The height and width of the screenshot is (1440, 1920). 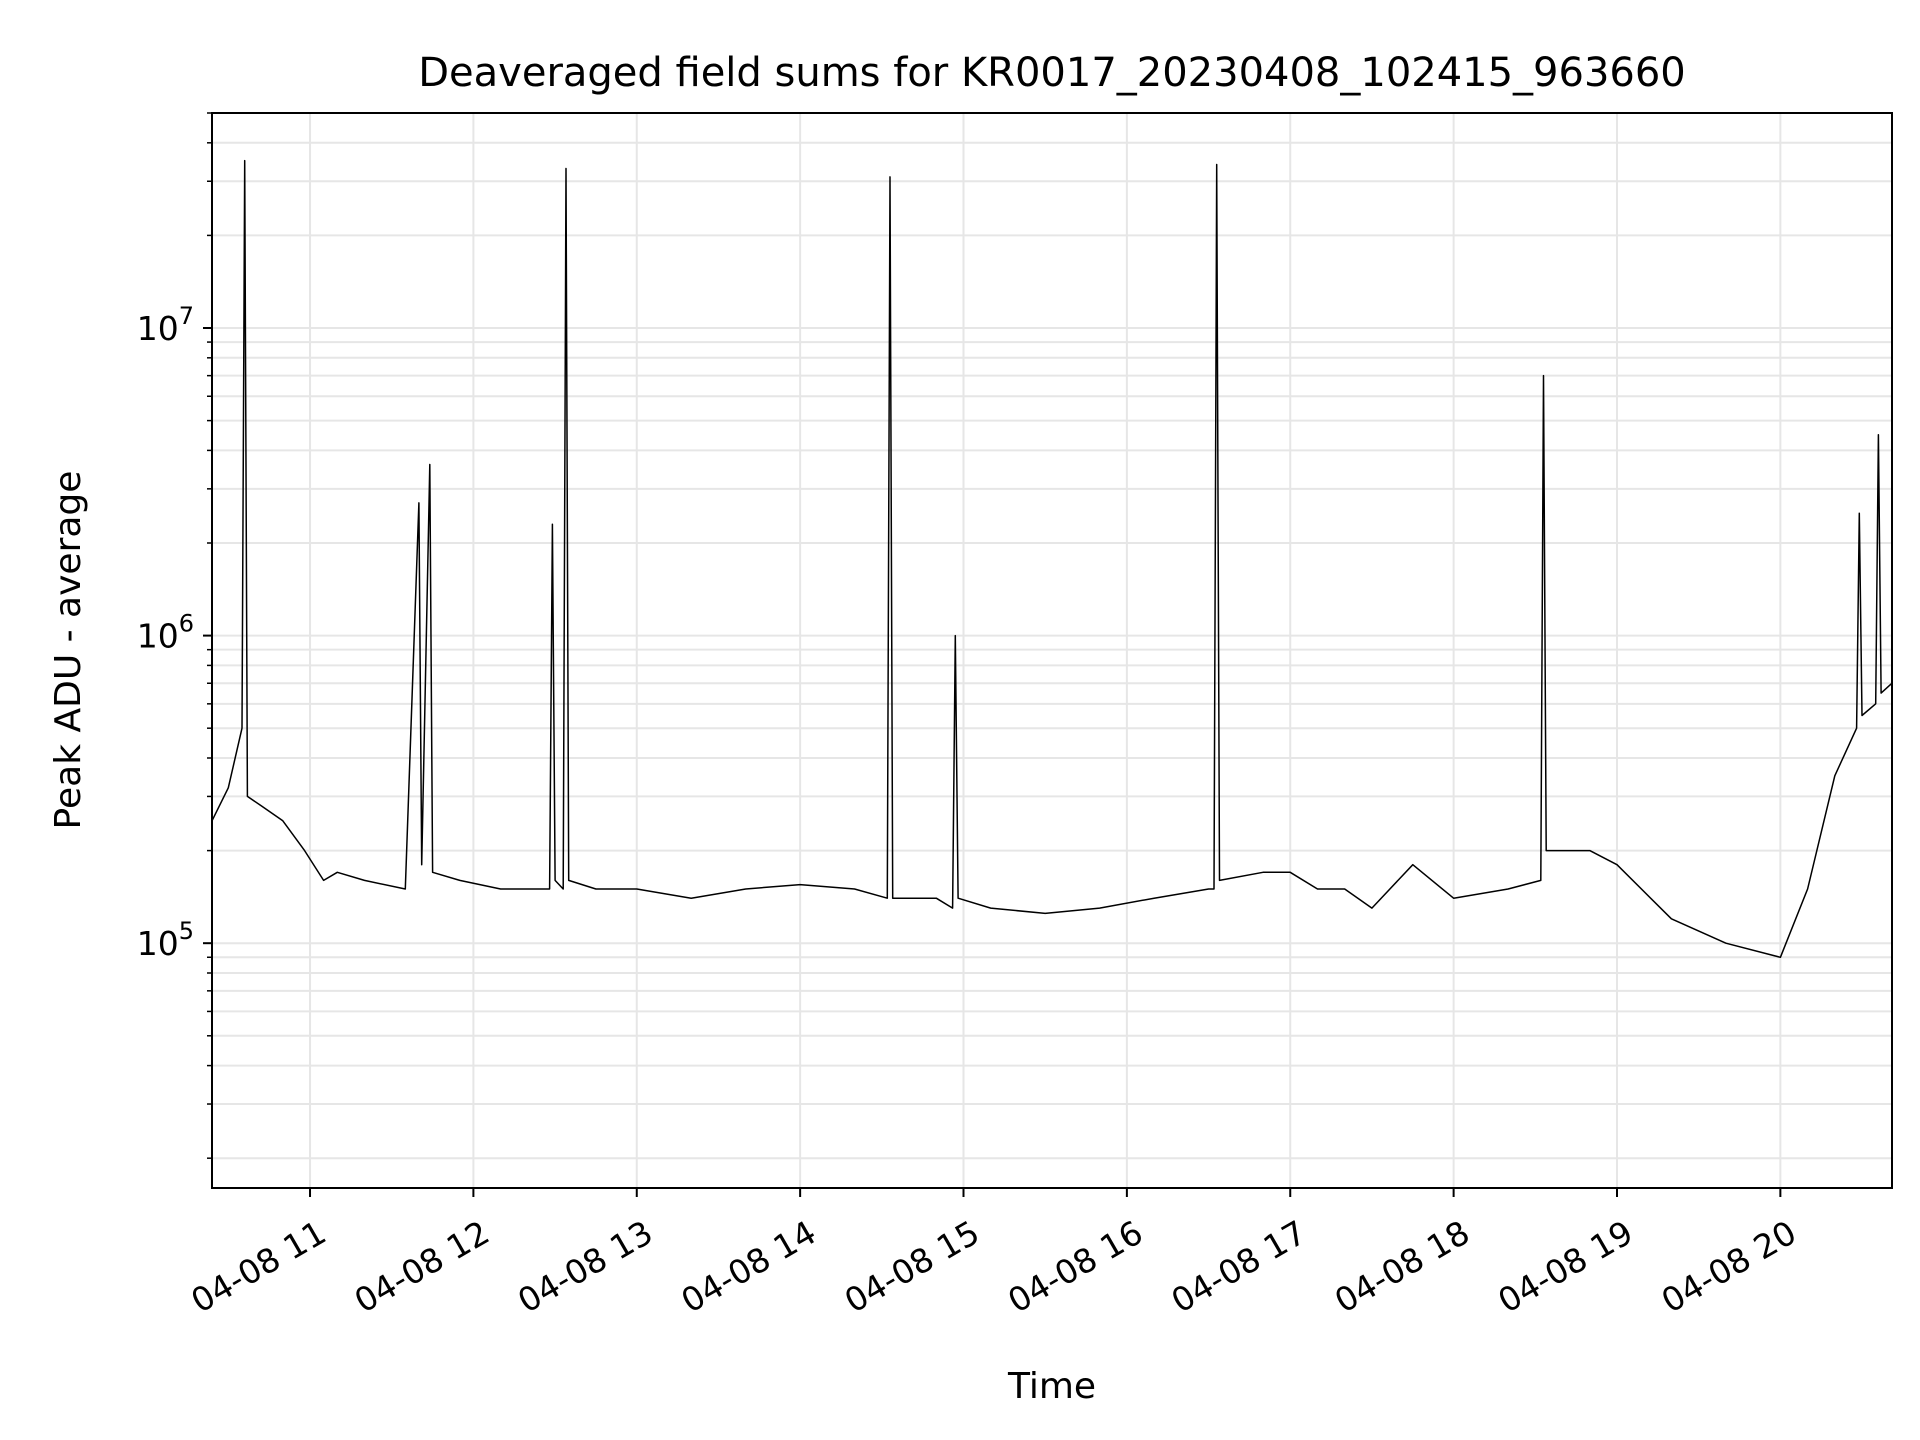 I want to click on y-tick-label: 10⁷, so click(x=165, y=325).